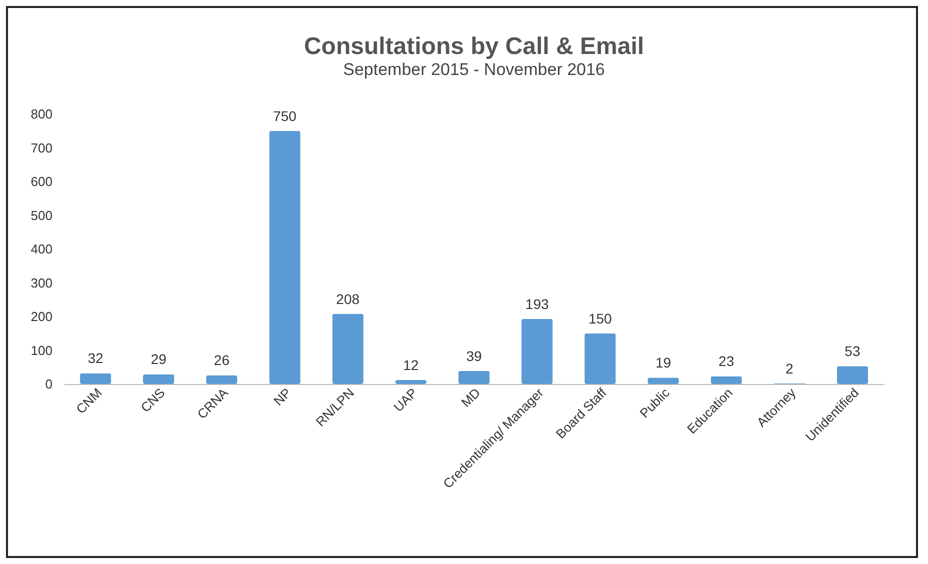 Image resolution: width=928 pixels, height=564 pixels. What do you see at coordinates (41, 249) in the screenshot?
I see `y-tick-label: 400` at bounding box center [41, 249].